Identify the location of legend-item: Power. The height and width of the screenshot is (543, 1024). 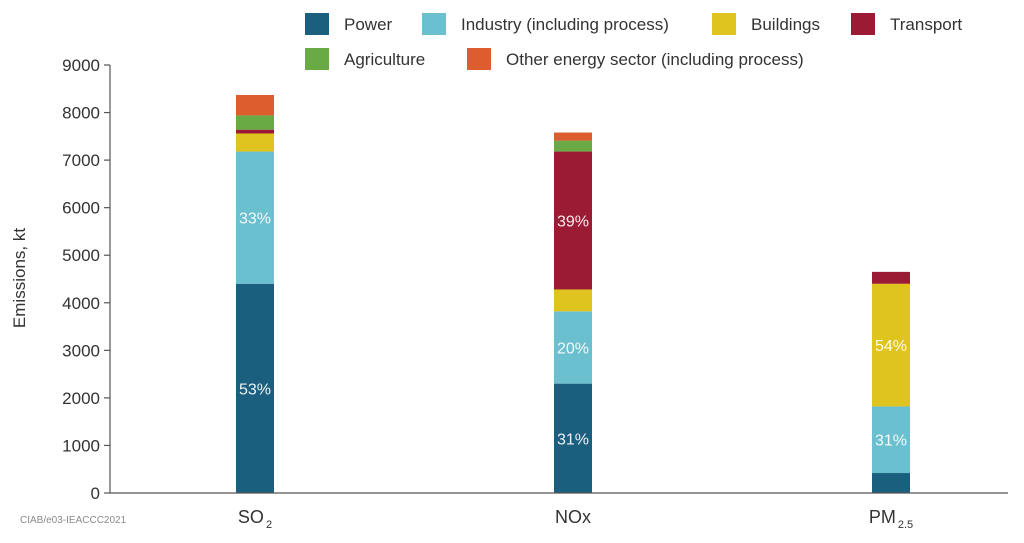
(349, 24).